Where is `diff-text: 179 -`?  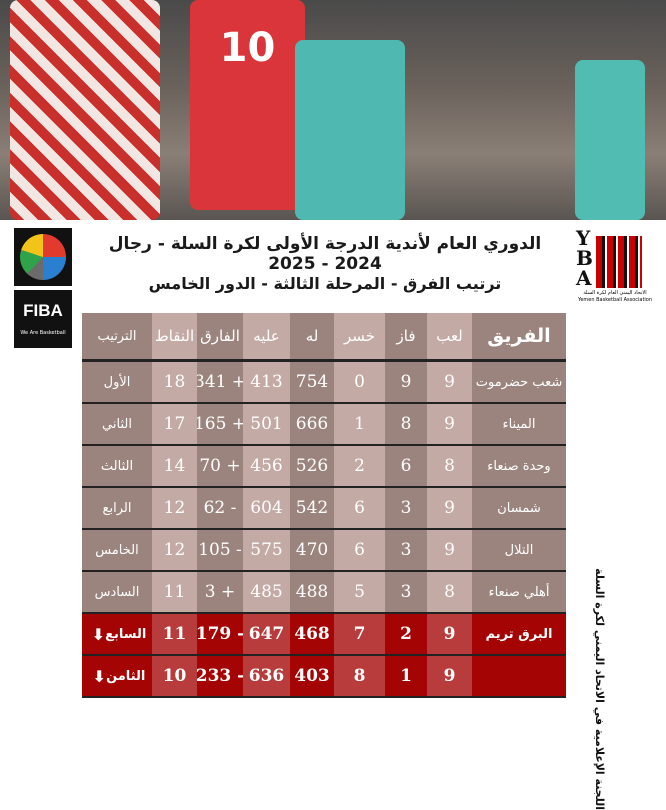
diff-text: 179 - is located at coordinates (220, 634).